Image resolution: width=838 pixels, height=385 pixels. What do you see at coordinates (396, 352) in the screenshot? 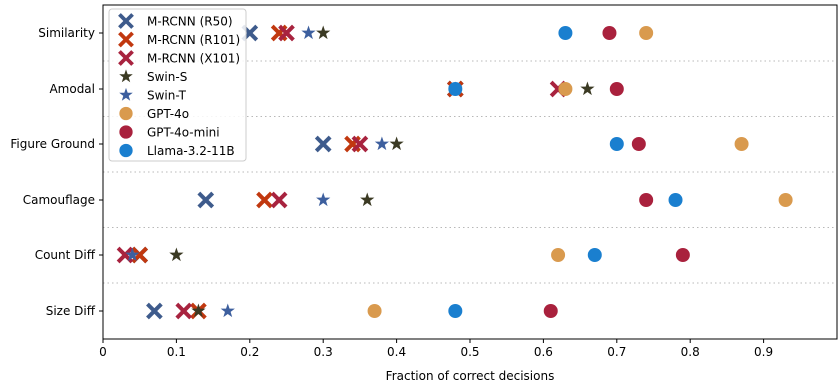
I see `x-tick-label: 0.4` at bounding box center [396, 352].